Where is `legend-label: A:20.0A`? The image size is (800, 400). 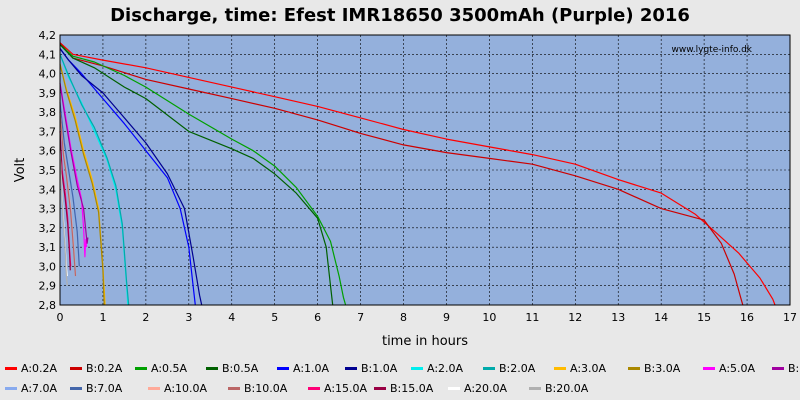 legend-label: A:20.0A is located at coordinates (486, 388).